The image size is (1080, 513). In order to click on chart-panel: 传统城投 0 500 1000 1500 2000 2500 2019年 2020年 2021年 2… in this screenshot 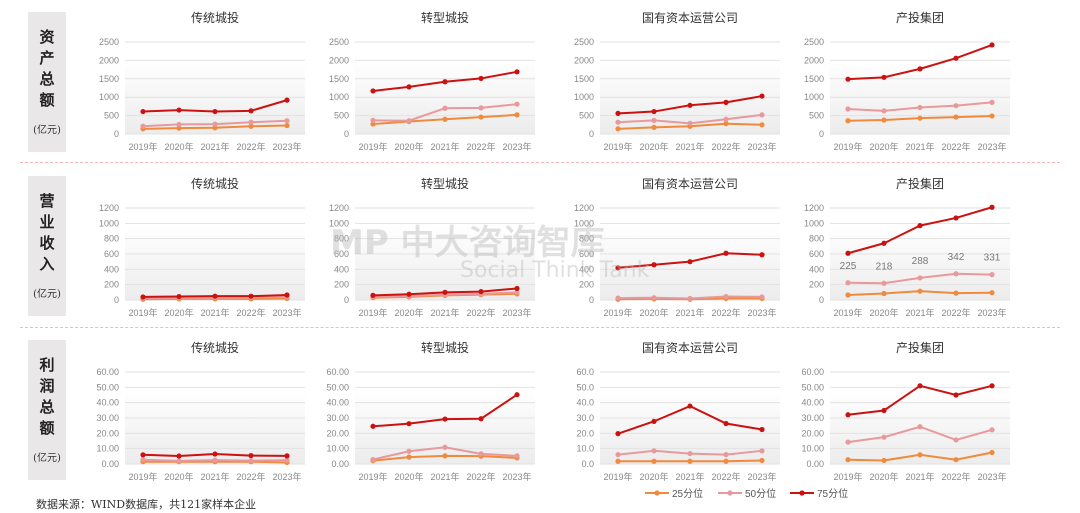, I will do `click(202, 81)`.